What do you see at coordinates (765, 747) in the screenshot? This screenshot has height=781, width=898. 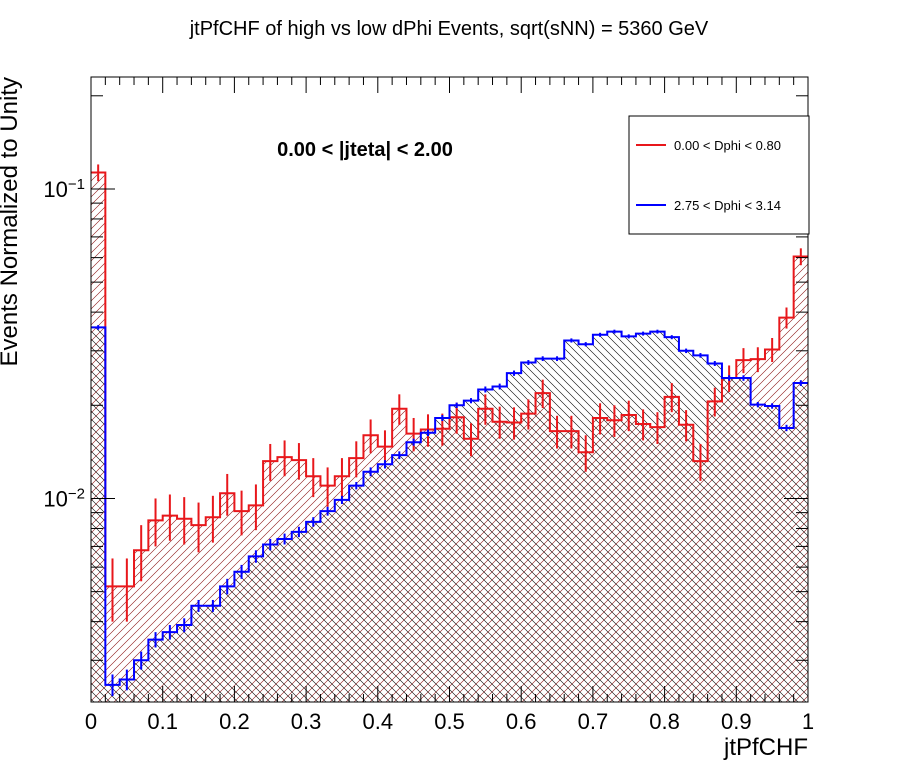 I see `x-axis-label: jtPfCHF` at bounding box center [765, 747].